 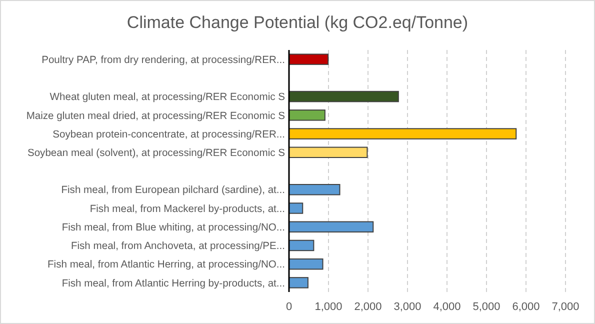 I want to click on y-tick-label: Maize gluten meal dried, at processing/RER Economic S, so click(x=156, y=116).